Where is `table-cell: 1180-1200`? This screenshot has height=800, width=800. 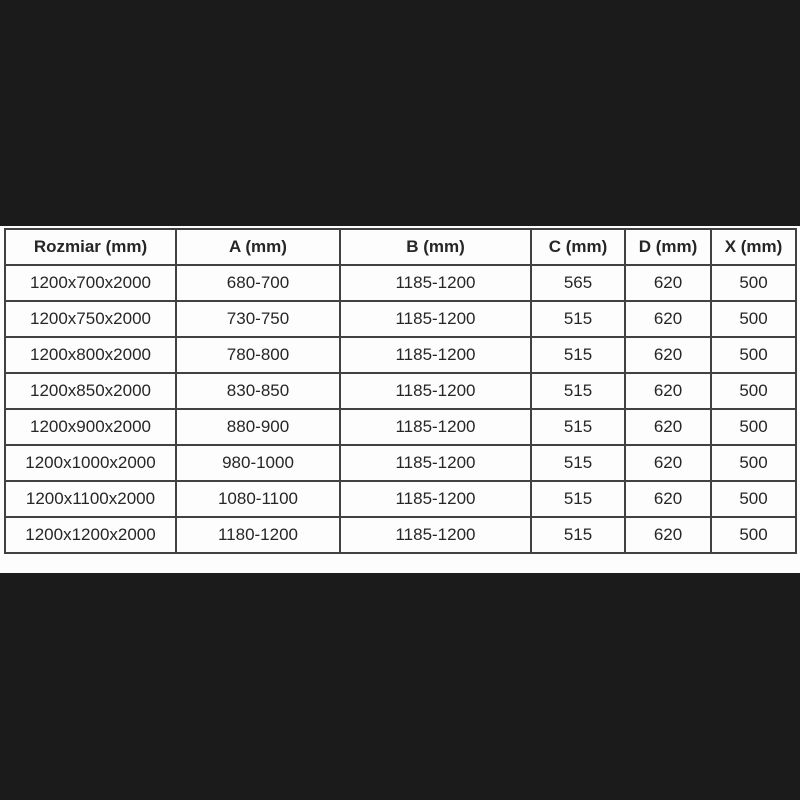 table-cell: 1180-1200 is located at coordinates (258, 535).